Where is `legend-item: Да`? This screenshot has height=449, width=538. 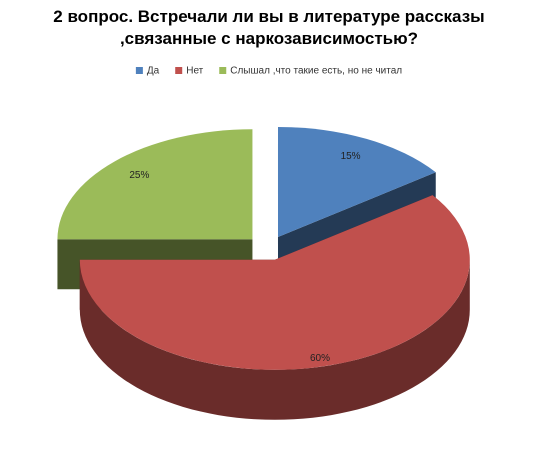 legend-item: Да is located at coordinates (147, 71).